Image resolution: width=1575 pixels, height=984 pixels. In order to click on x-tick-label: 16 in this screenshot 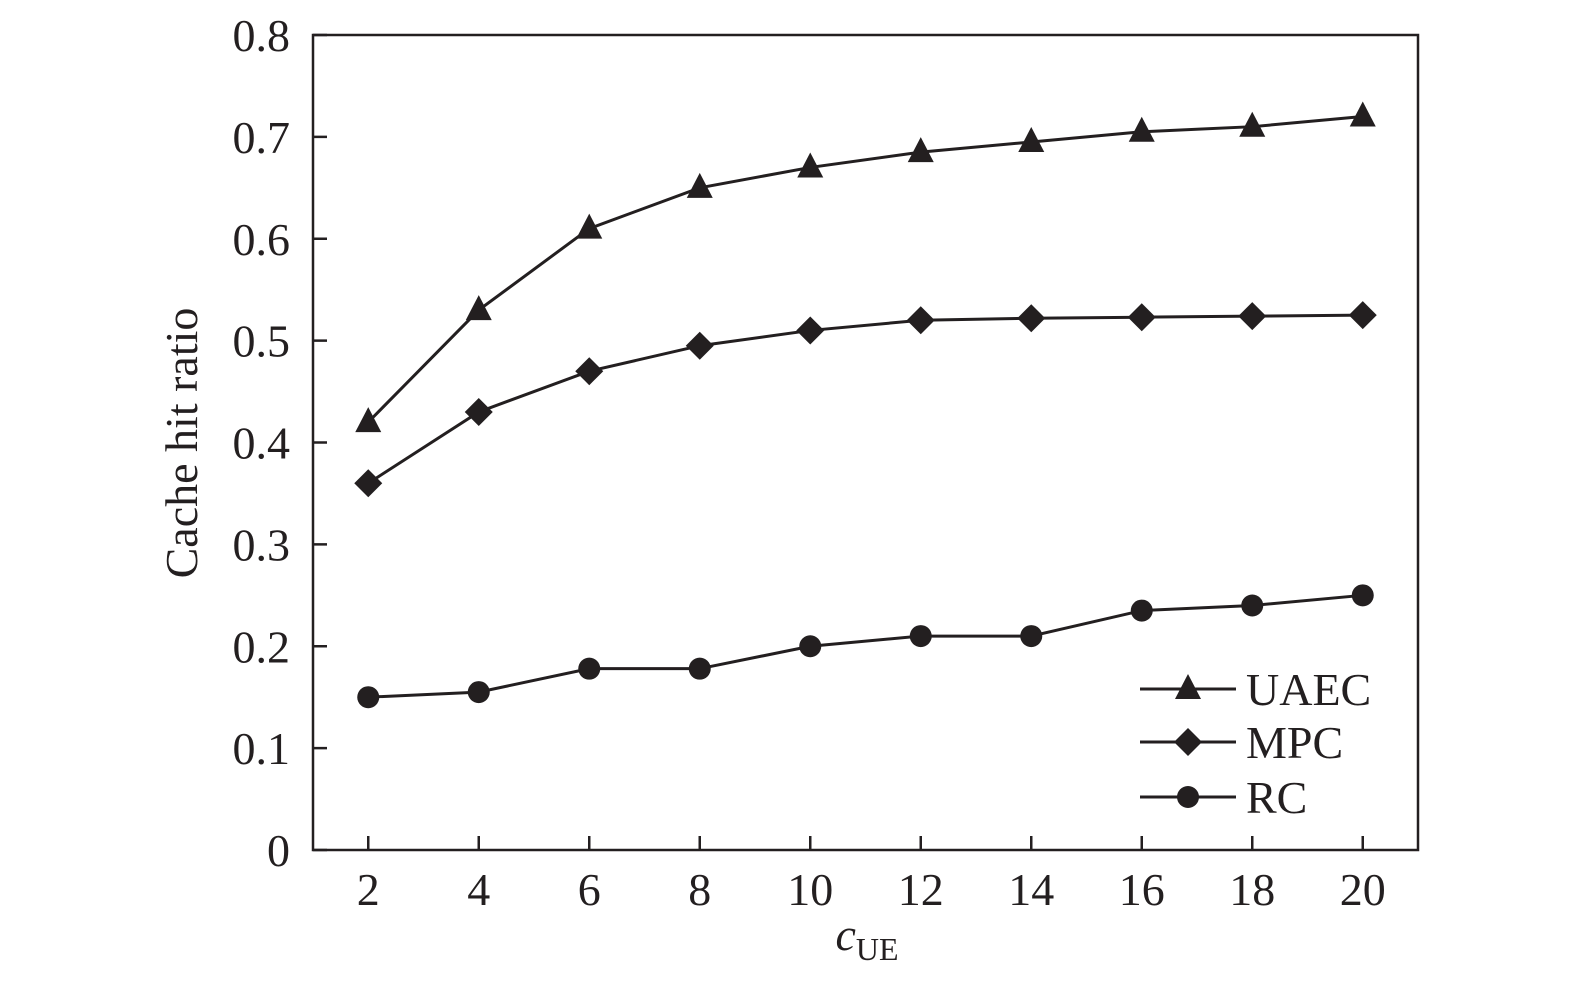, I will do `click(1142, 889)`.